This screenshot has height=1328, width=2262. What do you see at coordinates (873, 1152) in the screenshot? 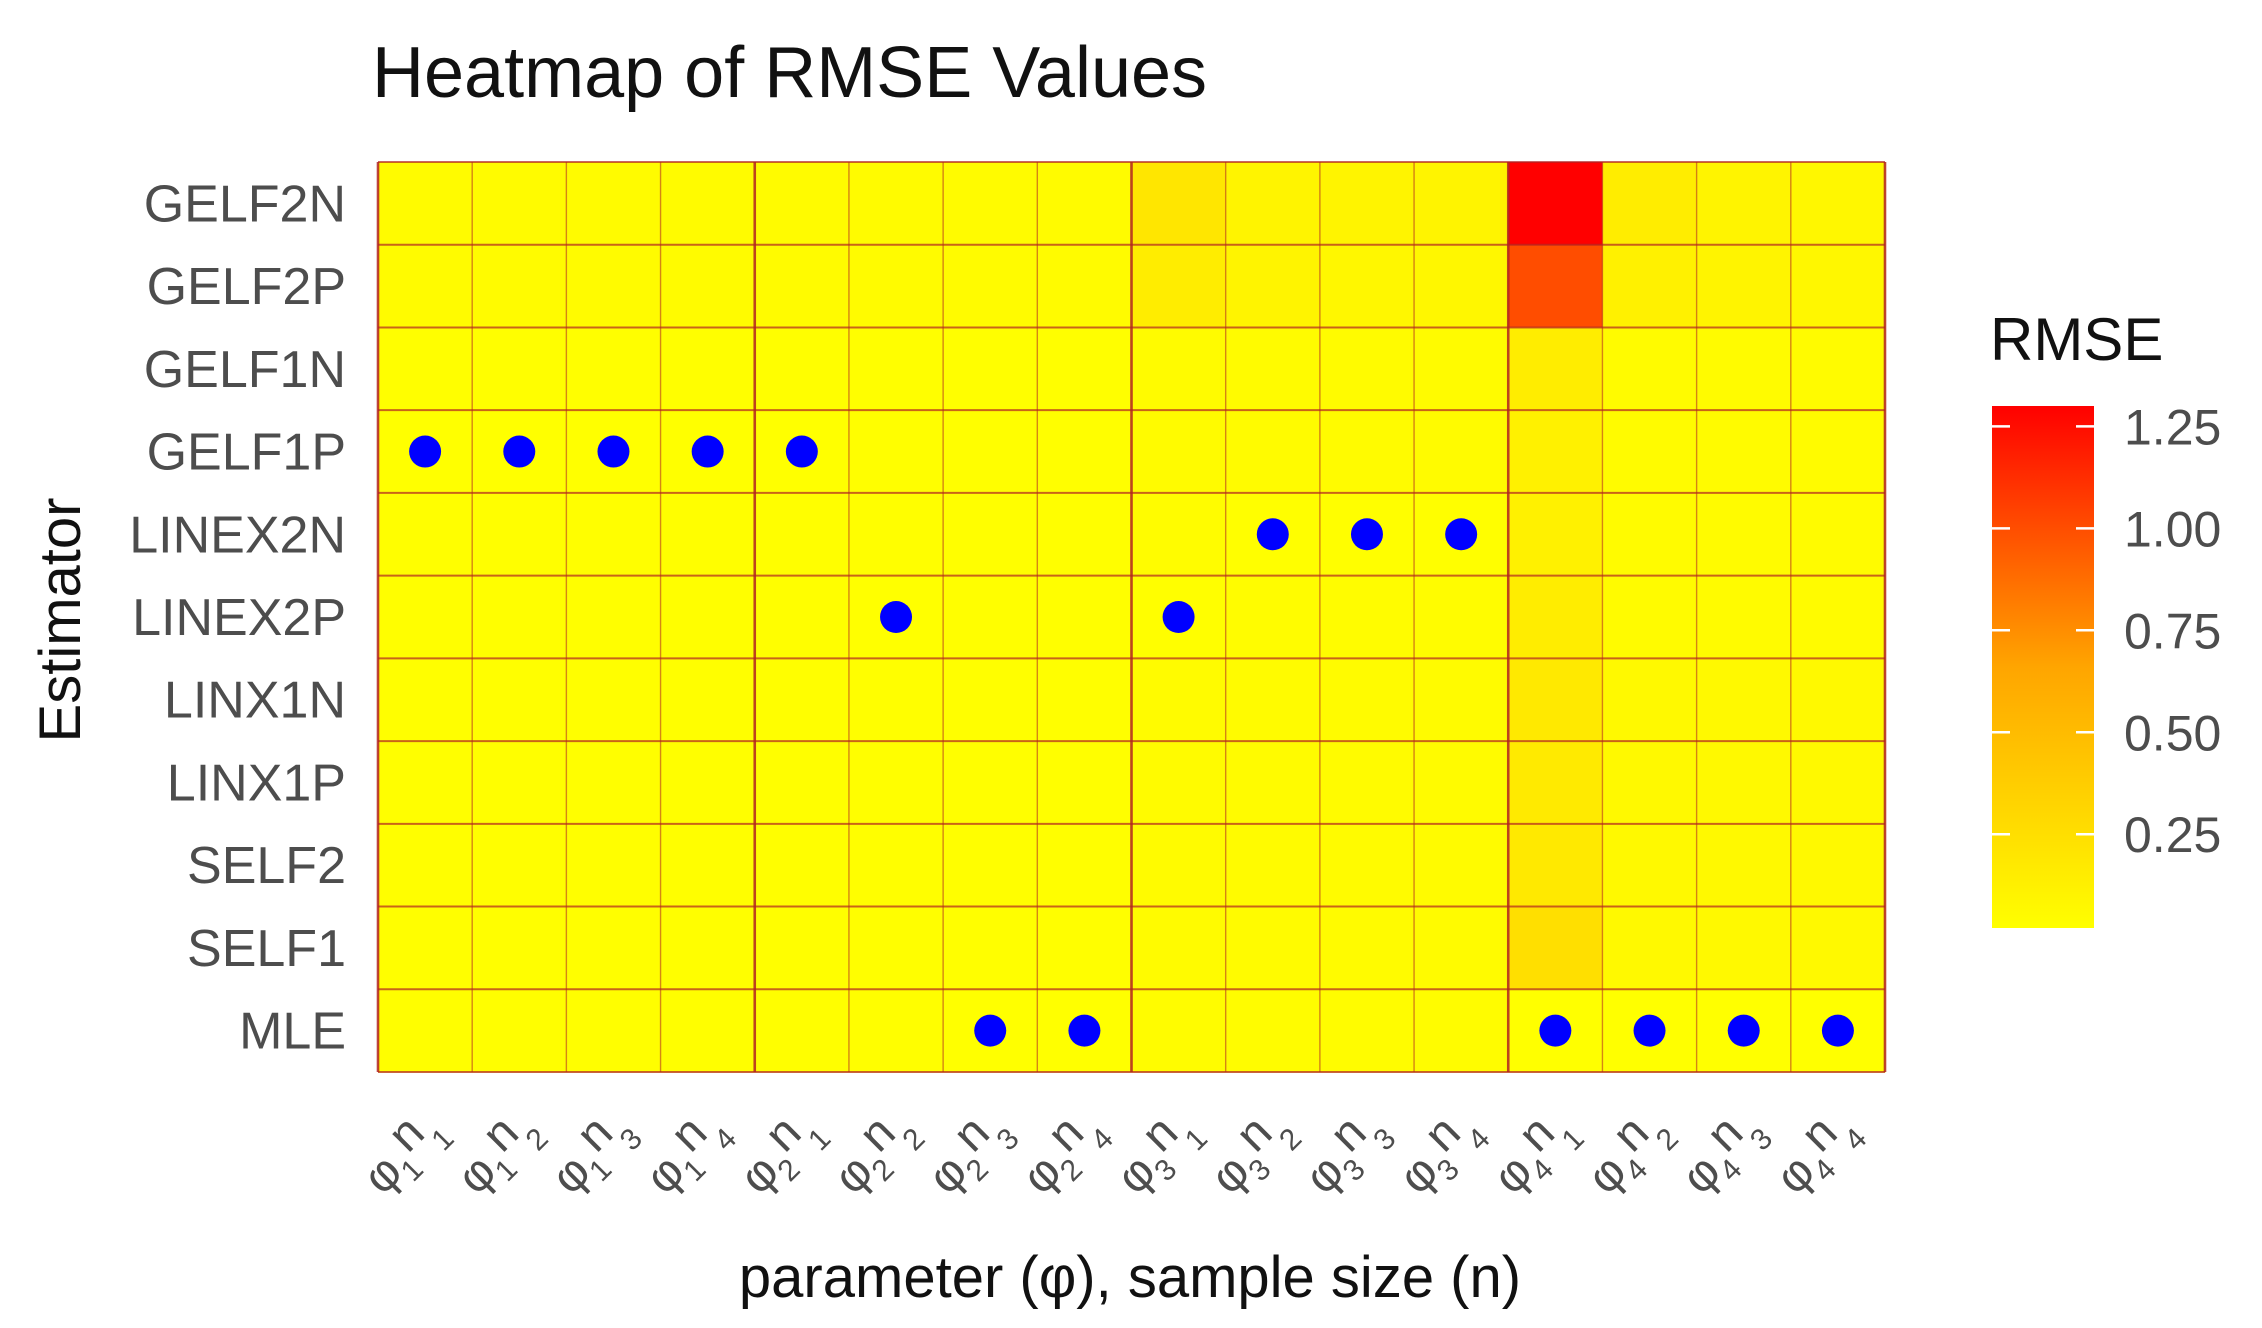
I see `x-tick-label: φ2n2` at bounding box center [873, 1152].